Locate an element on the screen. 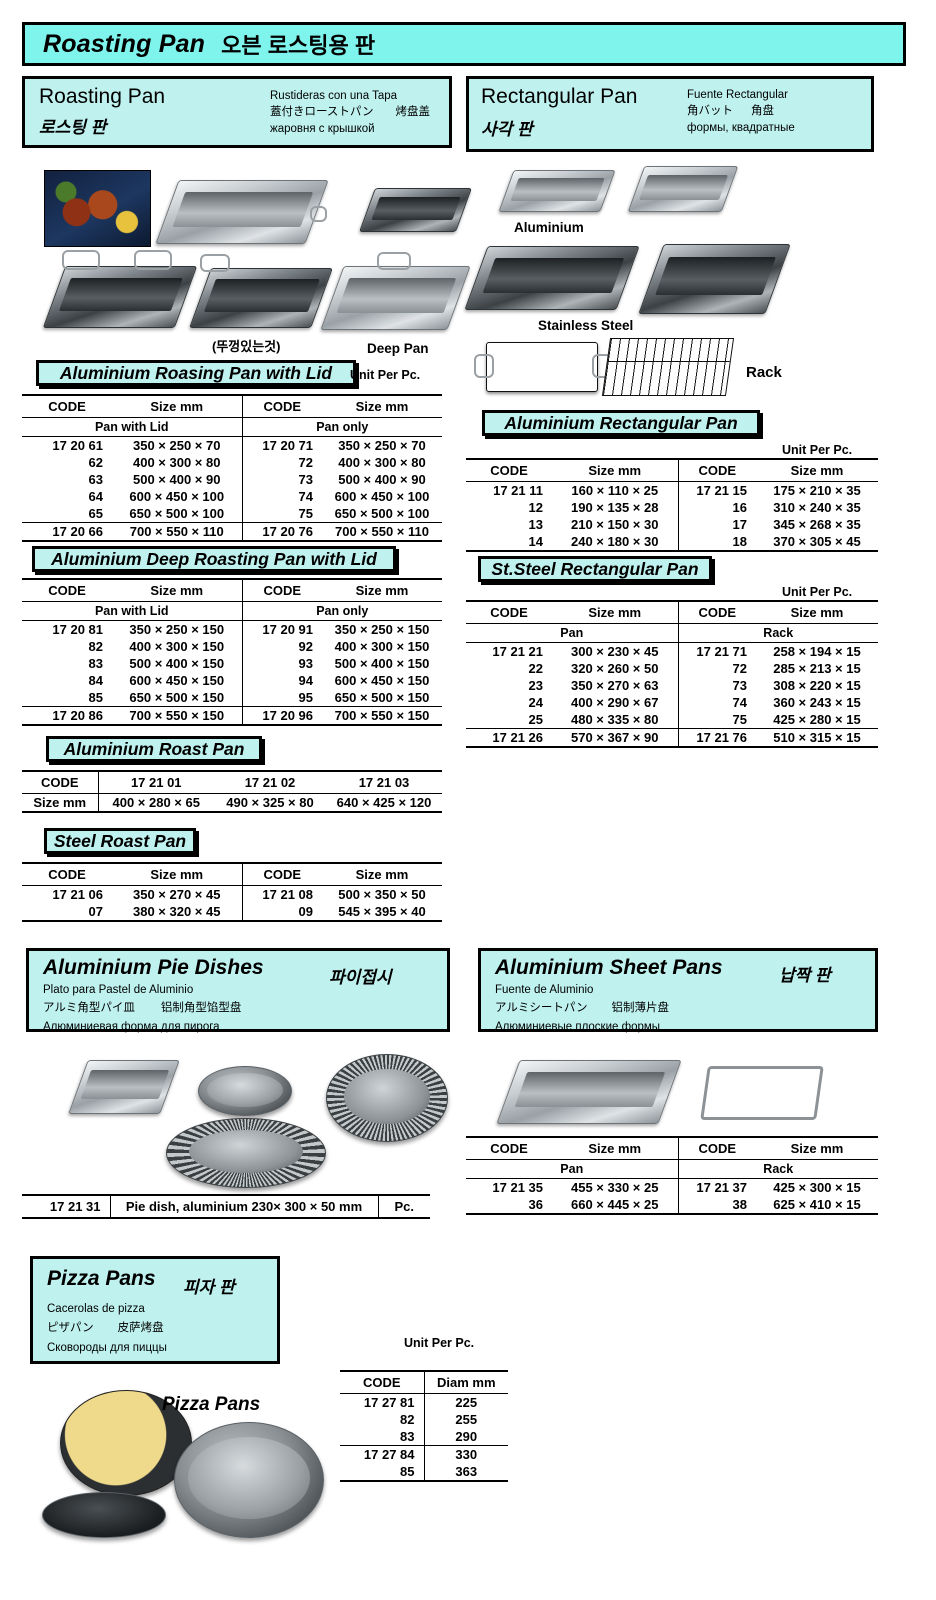 The width and height of the screenshot is (936, 1600). cell-diam: 225 is located at coordinates (465, 1402).